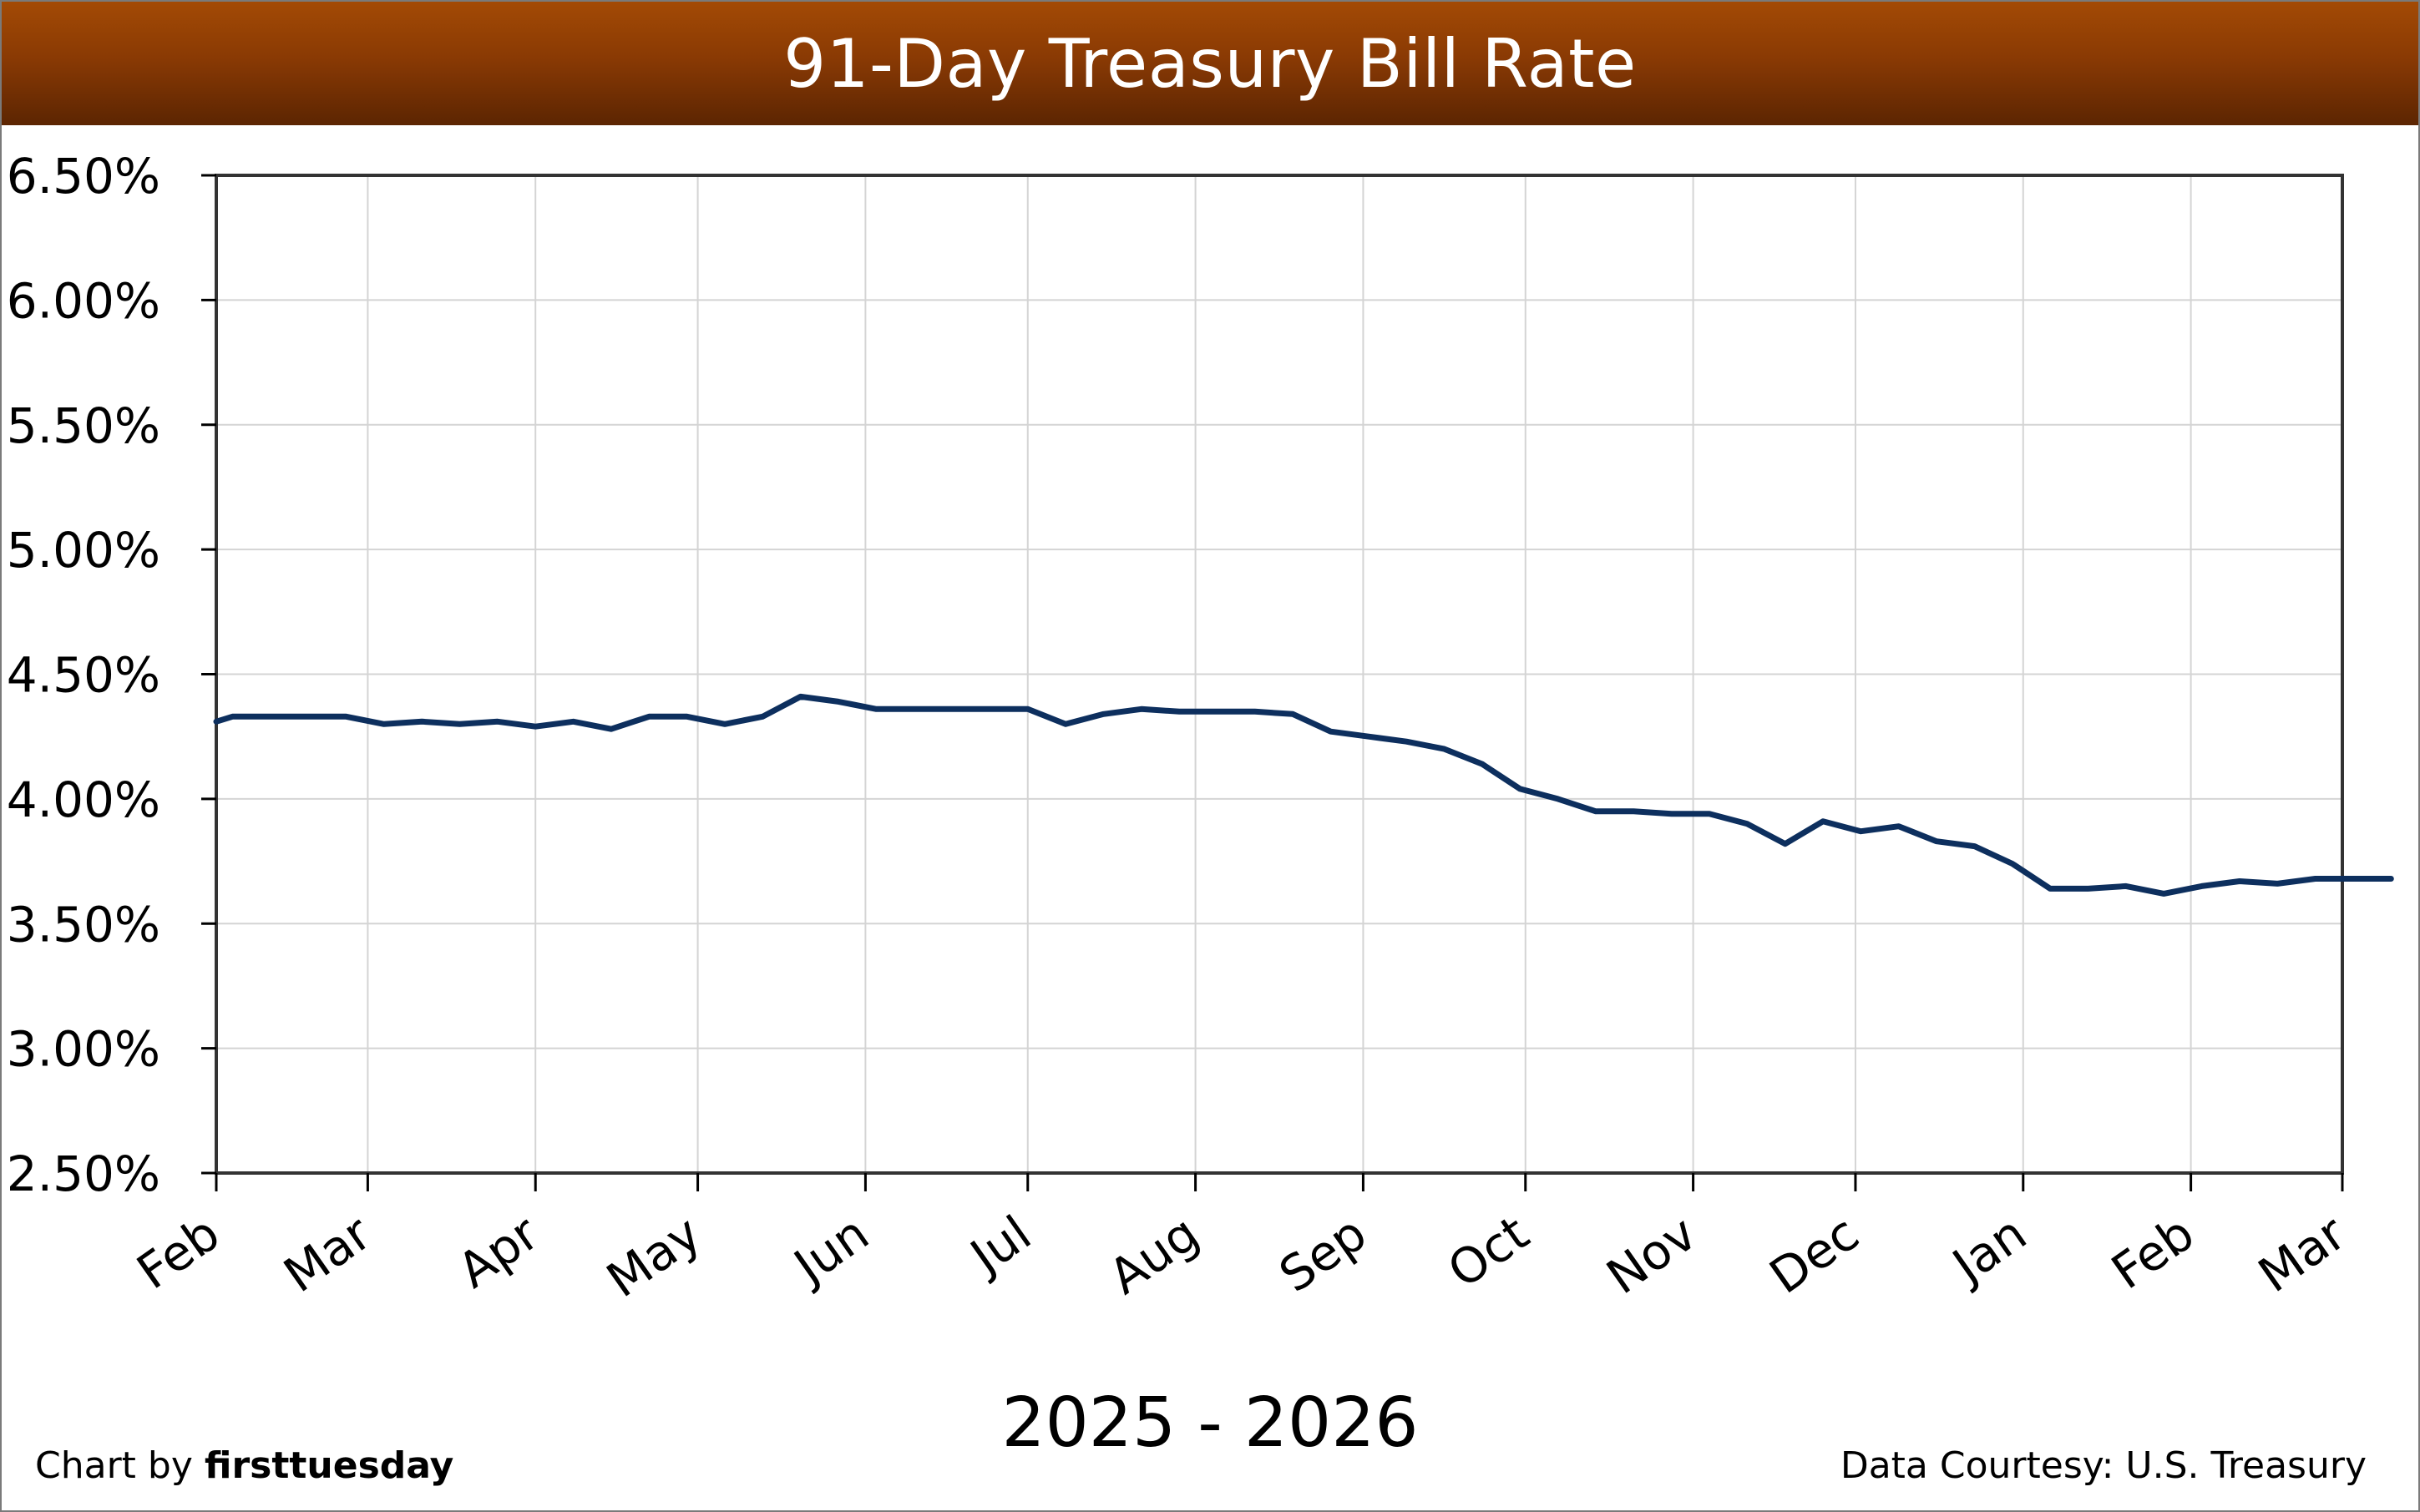 The height and width of the screenshot is (1512, 2420). What do you see at coordinates (83, 301) in the screenshot?
I see `y-tick-label: 6.00%` at bounding box center [83, 301].